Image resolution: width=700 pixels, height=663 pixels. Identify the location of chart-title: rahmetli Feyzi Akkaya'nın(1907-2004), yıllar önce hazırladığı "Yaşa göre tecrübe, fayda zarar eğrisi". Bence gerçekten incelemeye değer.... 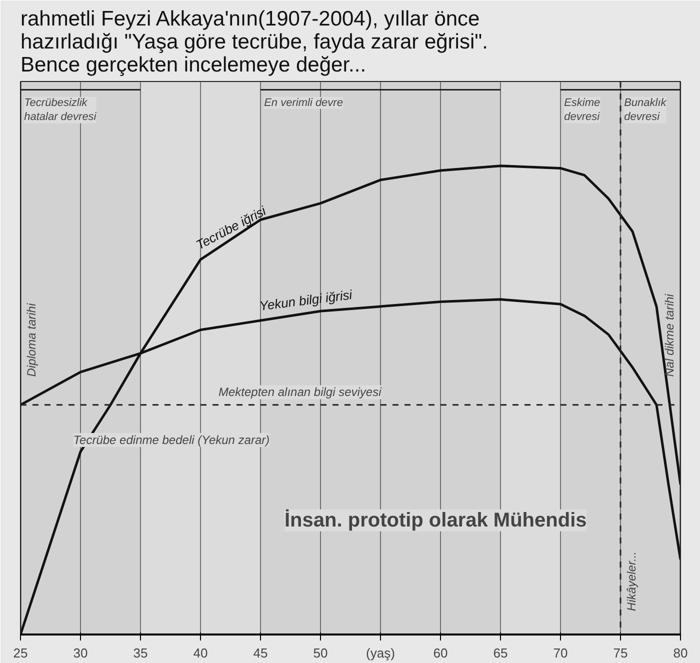
(254, 42).